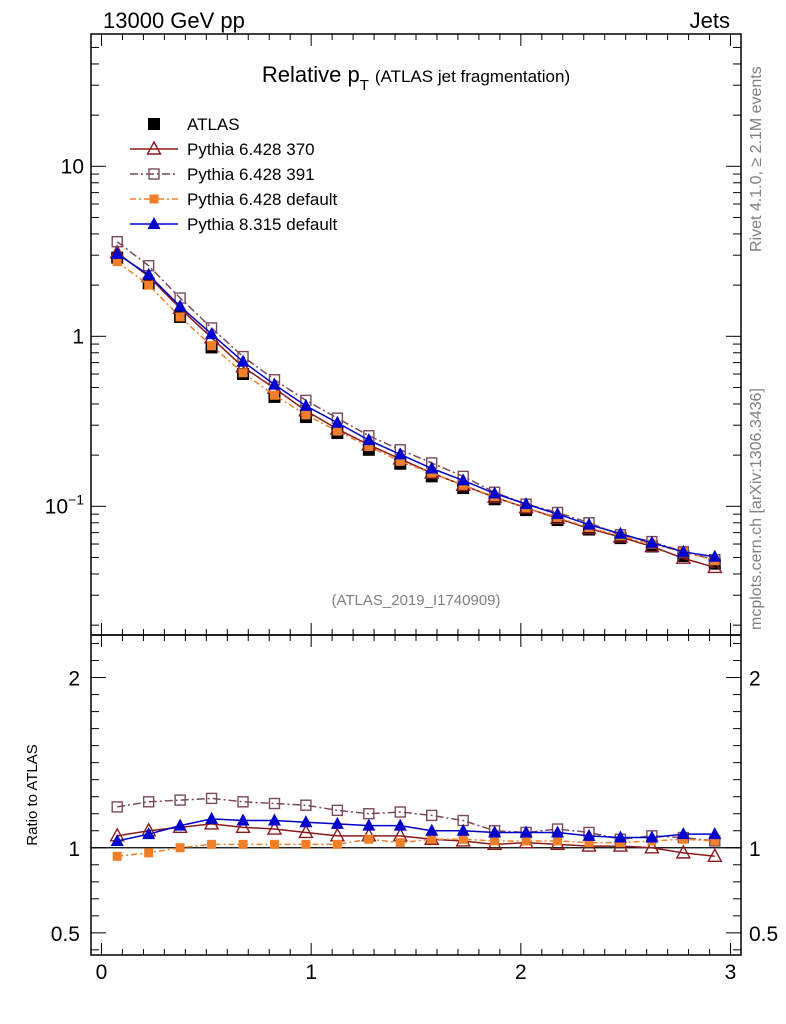 The height and width of the screenshot is (1024, 786). Describe the element at coordinates (72, 166) in the screenshot. I see `y-tick-label-main: 10` at that location.